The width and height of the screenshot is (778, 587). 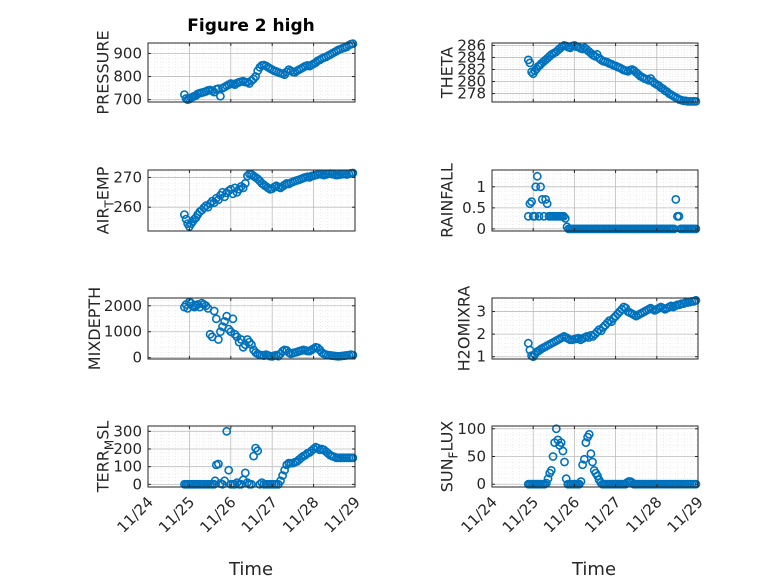 I want to click on y-tick-label: 270, so click(x=127, y=177).